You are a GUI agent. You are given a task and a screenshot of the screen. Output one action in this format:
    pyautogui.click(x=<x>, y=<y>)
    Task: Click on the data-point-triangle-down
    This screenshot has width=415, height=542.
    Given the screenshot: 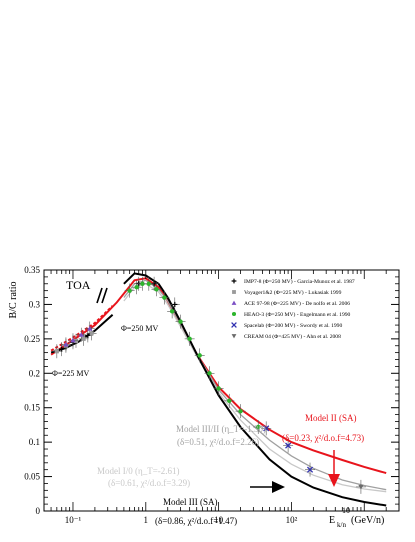 What is the action you would take?
    pyautogui.click(x=360, y=486)
    